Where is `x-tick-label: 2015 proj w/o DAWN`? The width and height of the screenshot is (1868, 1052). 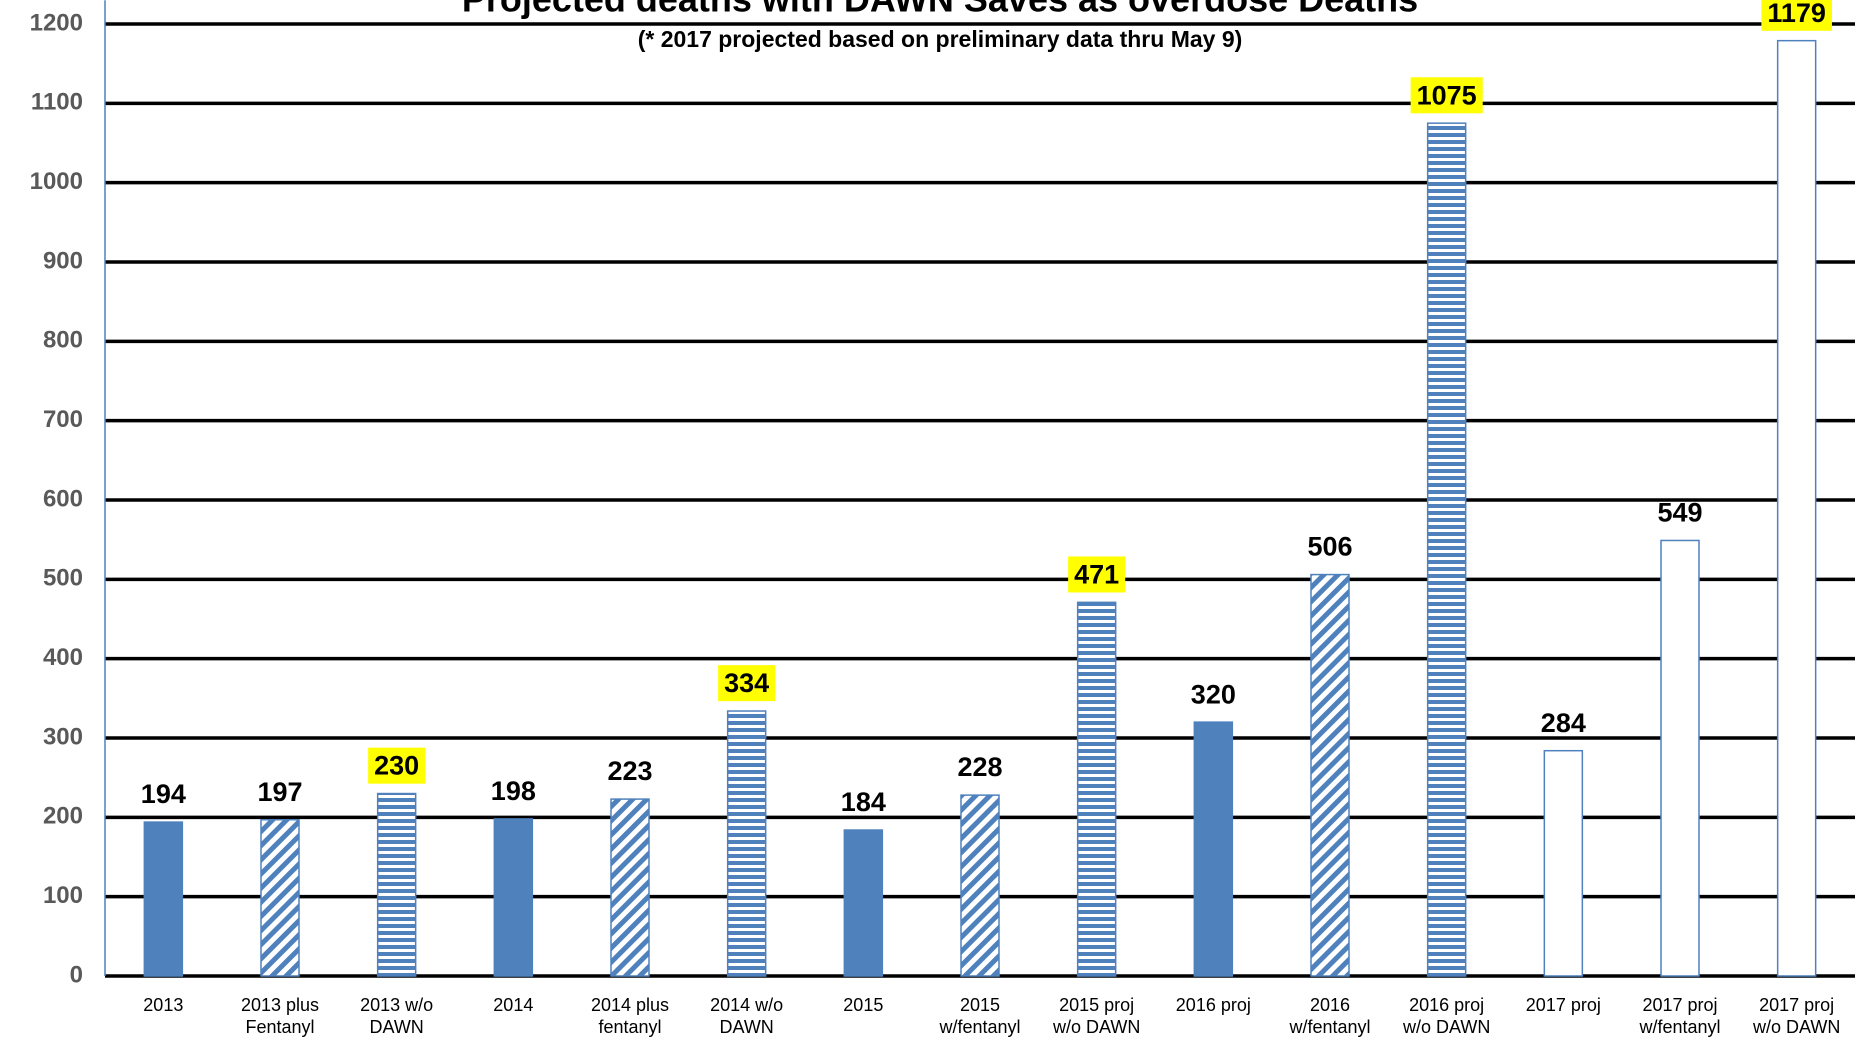
x-tick-label: 2015 proj w/o DAWN is located at coordinates (1096, 1016).